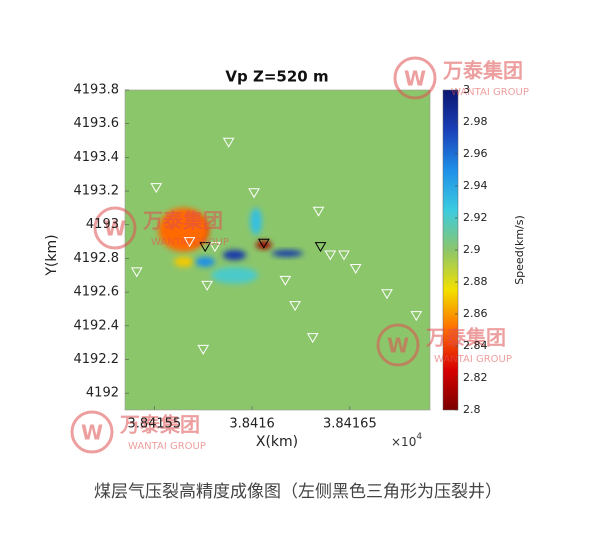  What do you see at coordinates (97, 157) in the screenshot?
I see `y-tick-label: 4193.4` at bounding box center [97, 157].